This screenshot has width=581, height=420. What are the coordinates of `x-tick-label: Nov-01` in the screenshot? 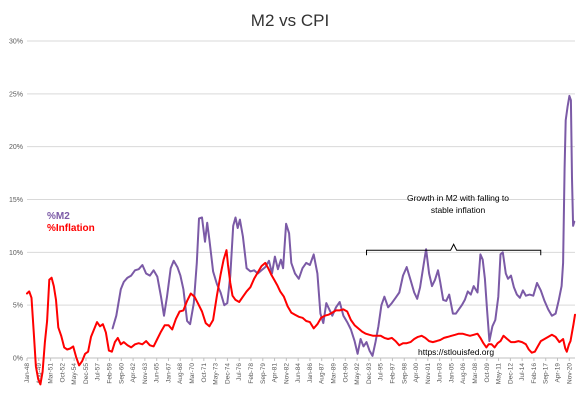 It's located at (428, 373).